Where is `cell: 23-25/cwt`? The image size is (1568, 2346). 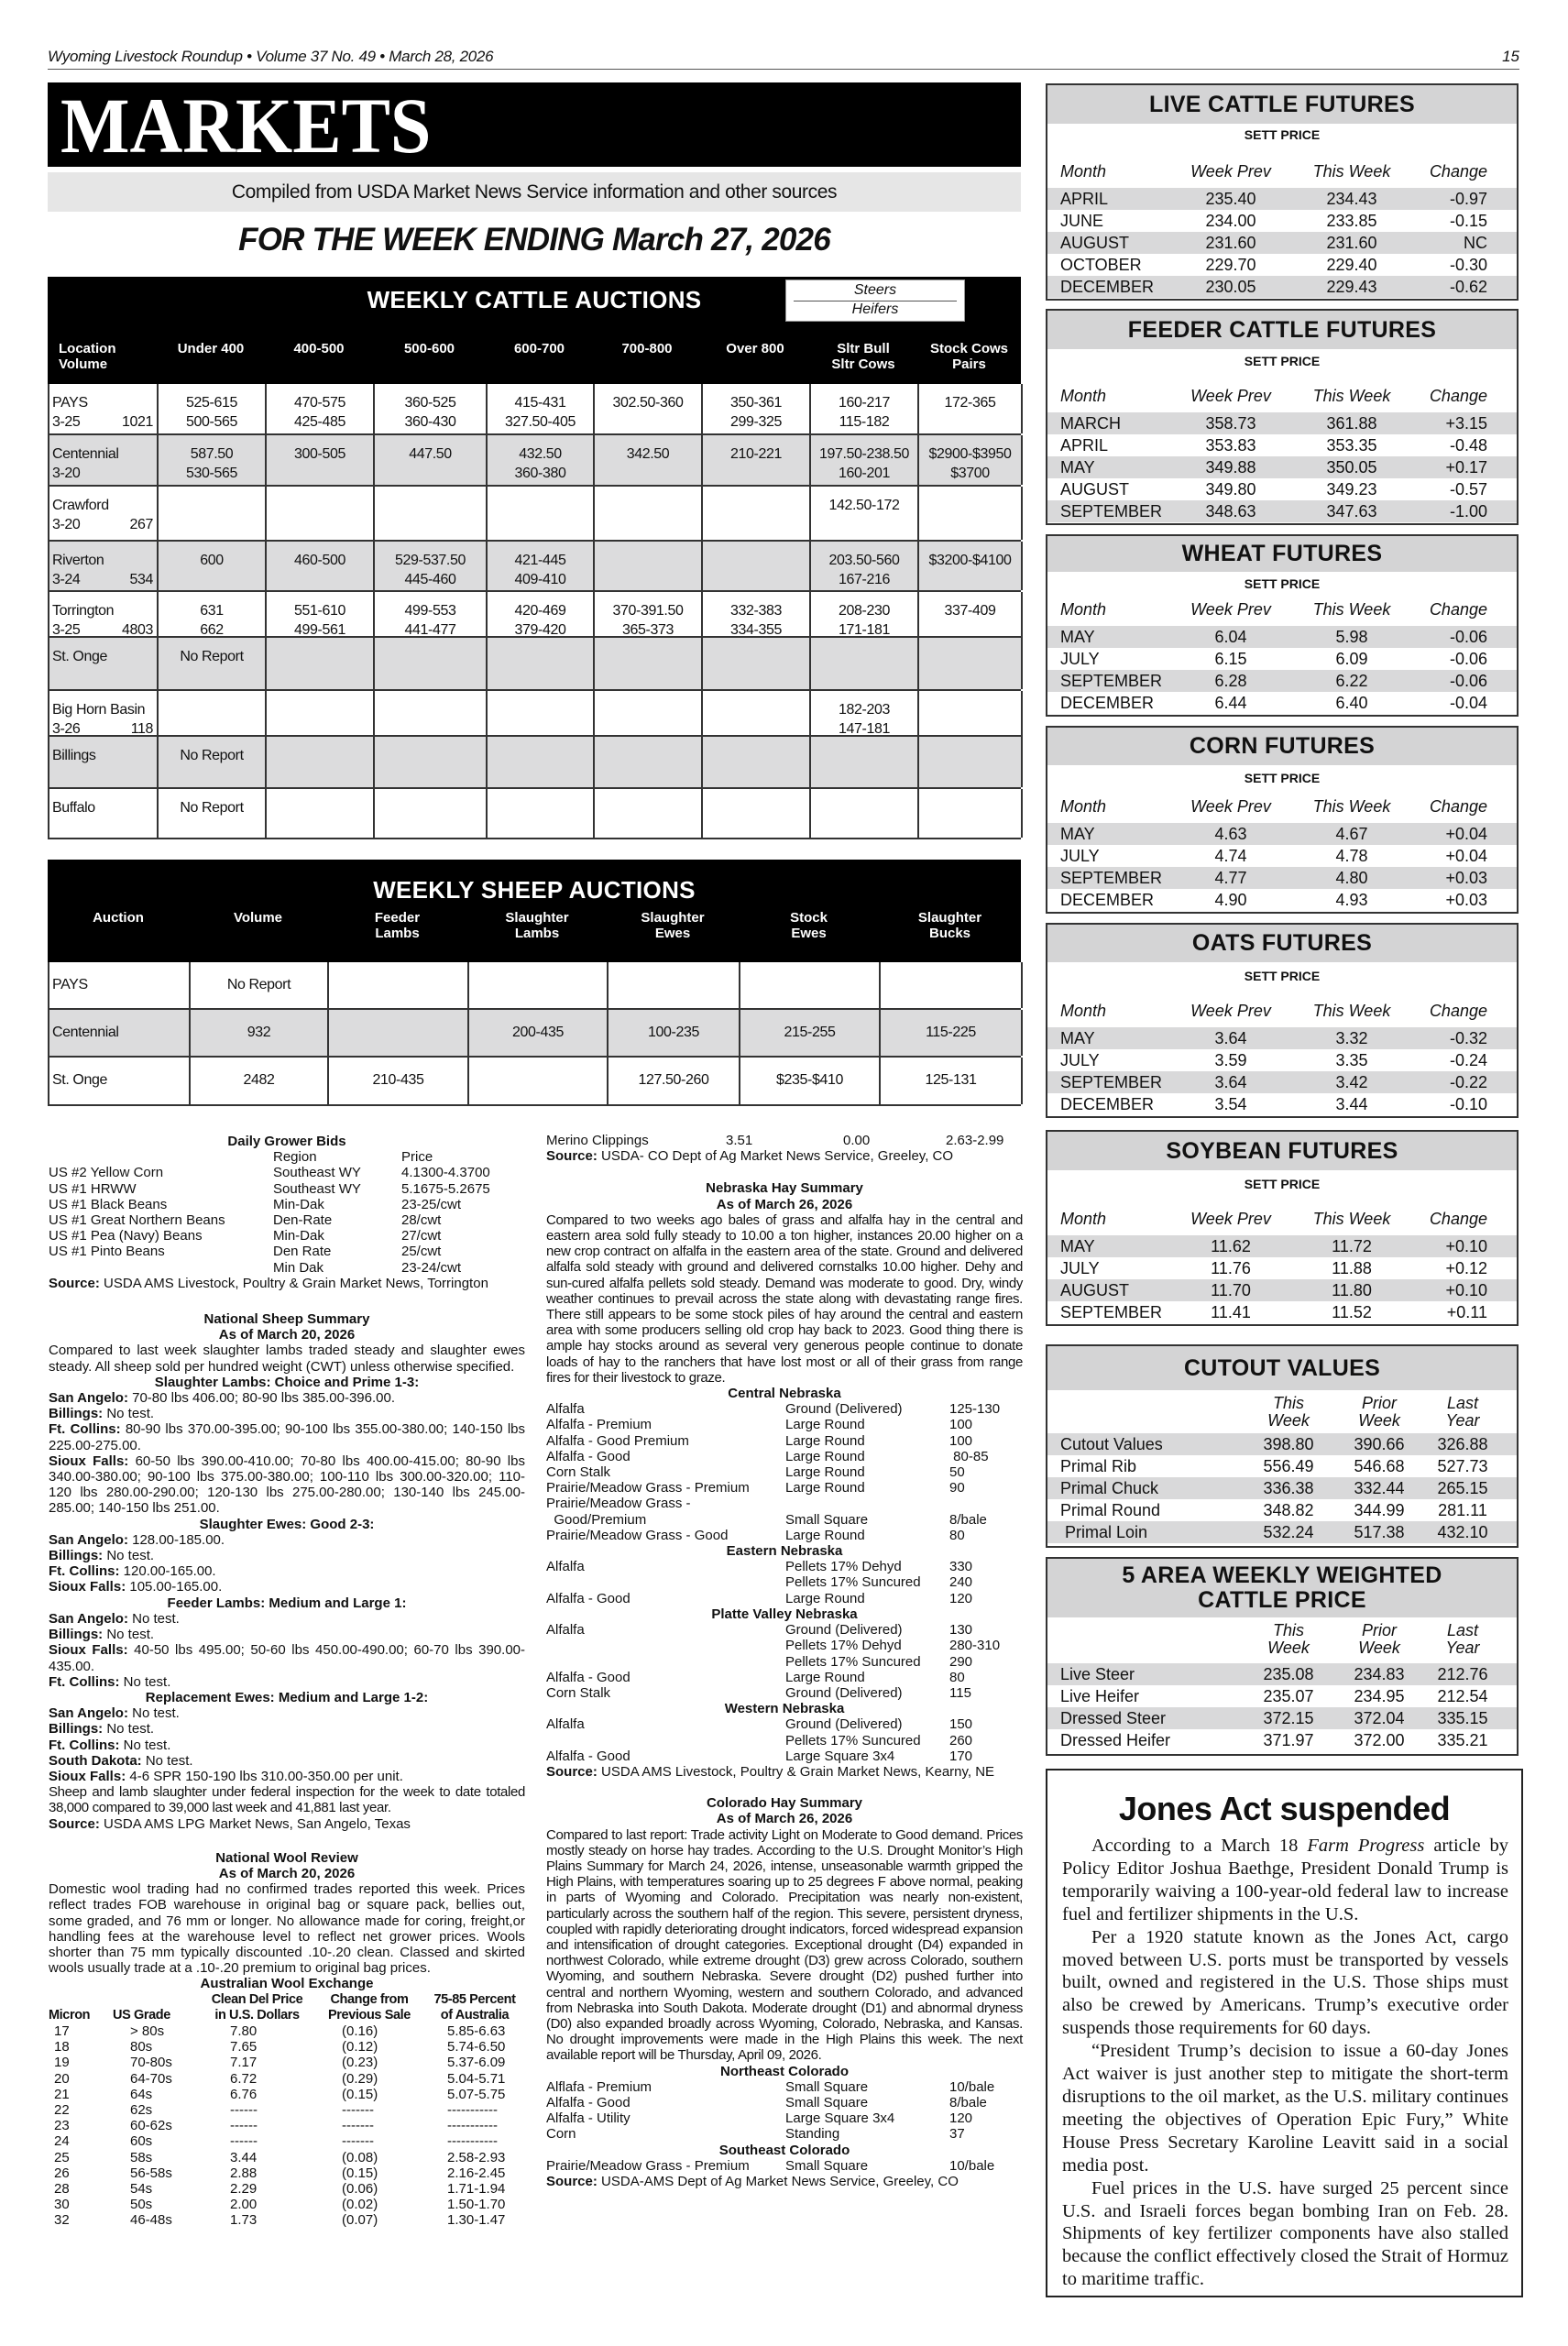
cell: 23-25/cwt is located at coordinates (431, 1204).